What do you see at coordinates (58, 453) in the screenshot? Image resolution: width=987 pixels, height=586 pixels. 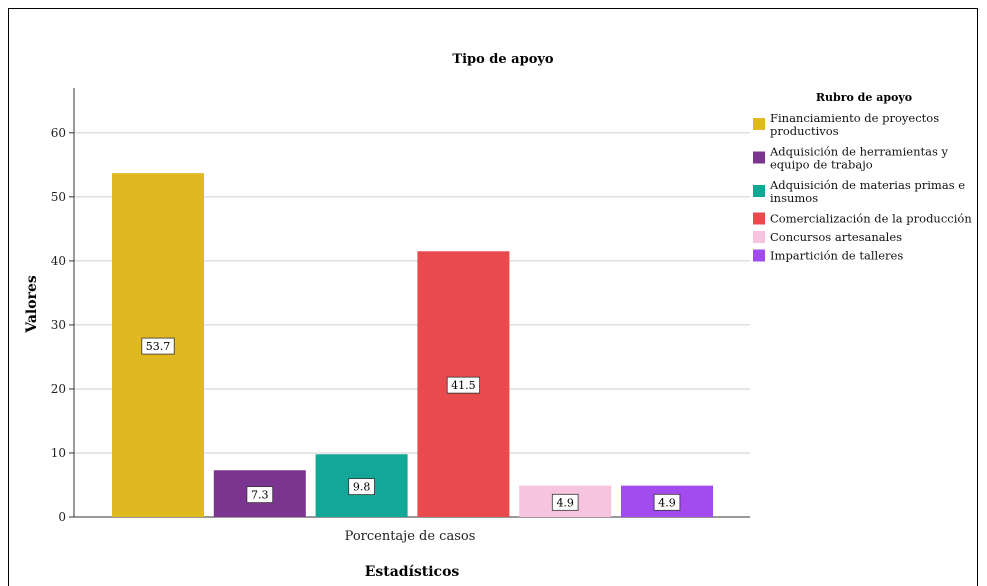 I see `y-tick-label: 10` at bounding box center [58, 453].